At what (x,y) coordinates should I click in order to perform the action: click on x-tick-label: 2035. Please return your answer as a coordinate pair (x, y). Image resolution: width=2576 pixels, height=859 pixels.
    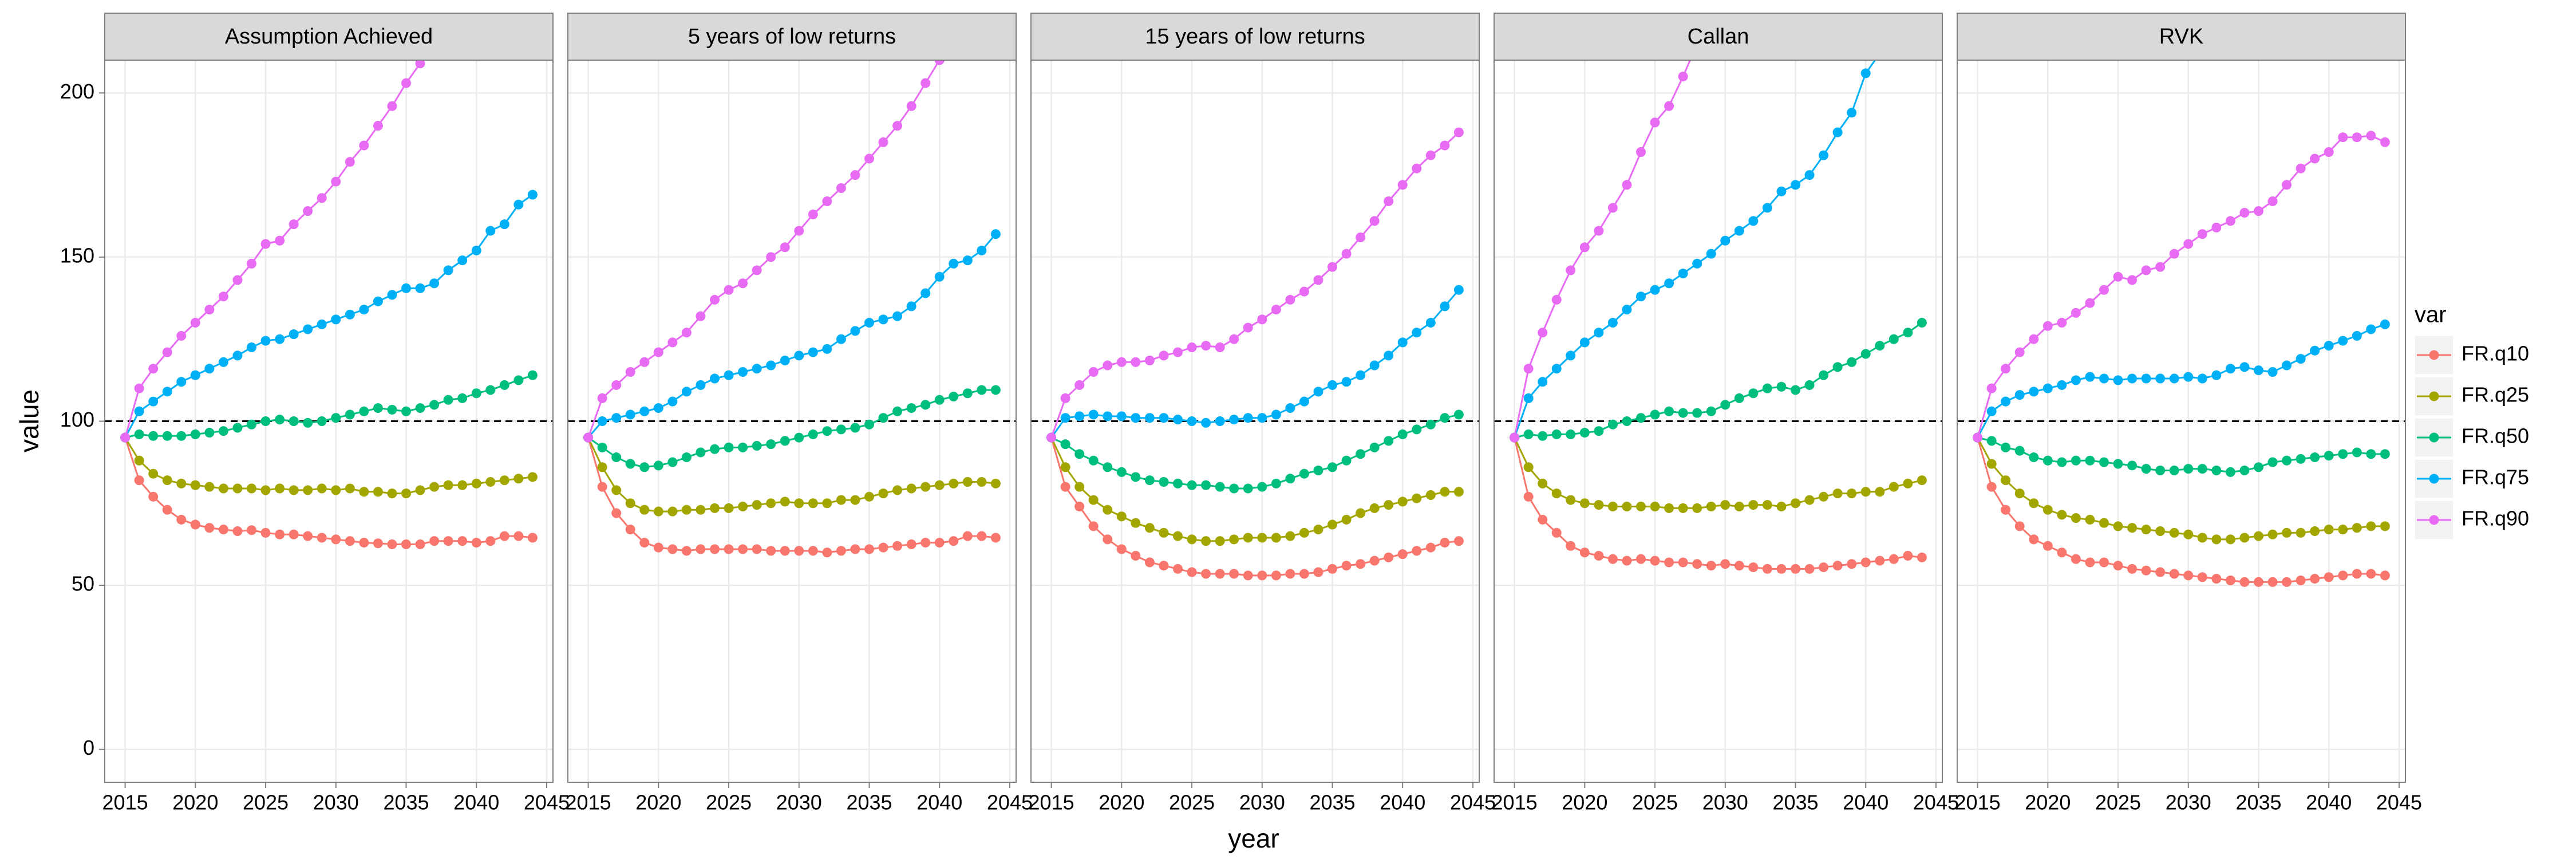
    Looking at the image, I should click on (2258, 803).